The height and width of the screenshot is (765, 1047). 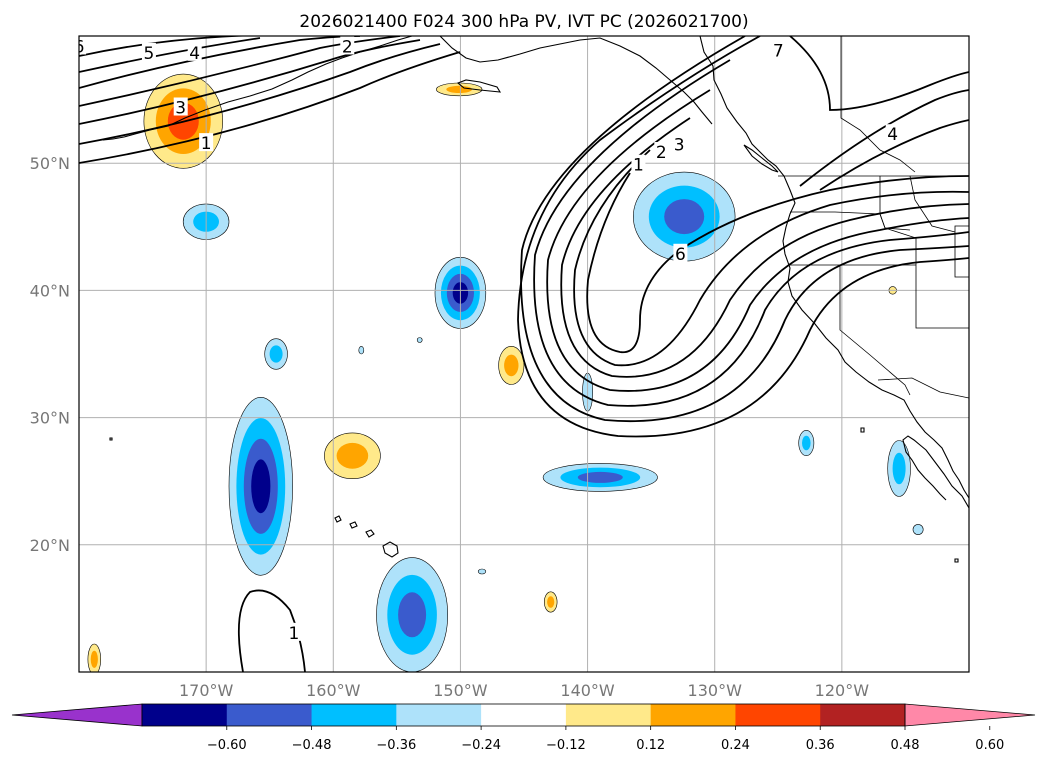 What do you see at coordinates (227, 745) in the screenshot?
I see `colorbar-tick-label: −0.60` at bounding box center [227, 745].